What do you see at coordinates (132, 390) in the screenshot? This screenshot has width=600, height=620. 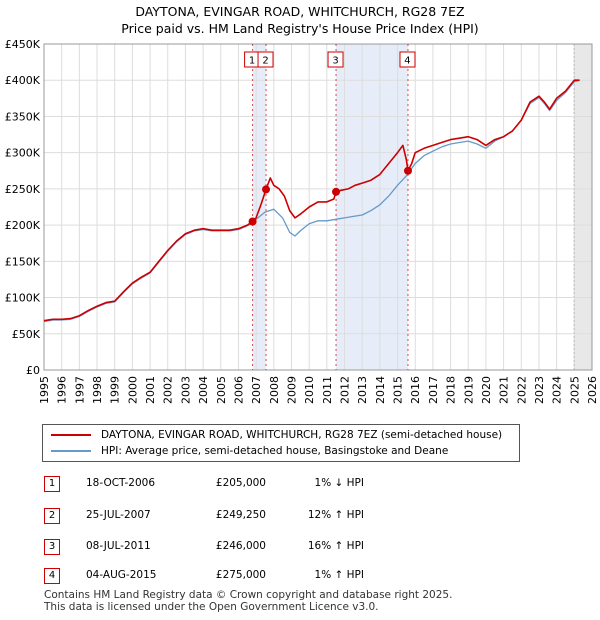 I see `x-tick-label: 2000` at bounding box center [132, 390].